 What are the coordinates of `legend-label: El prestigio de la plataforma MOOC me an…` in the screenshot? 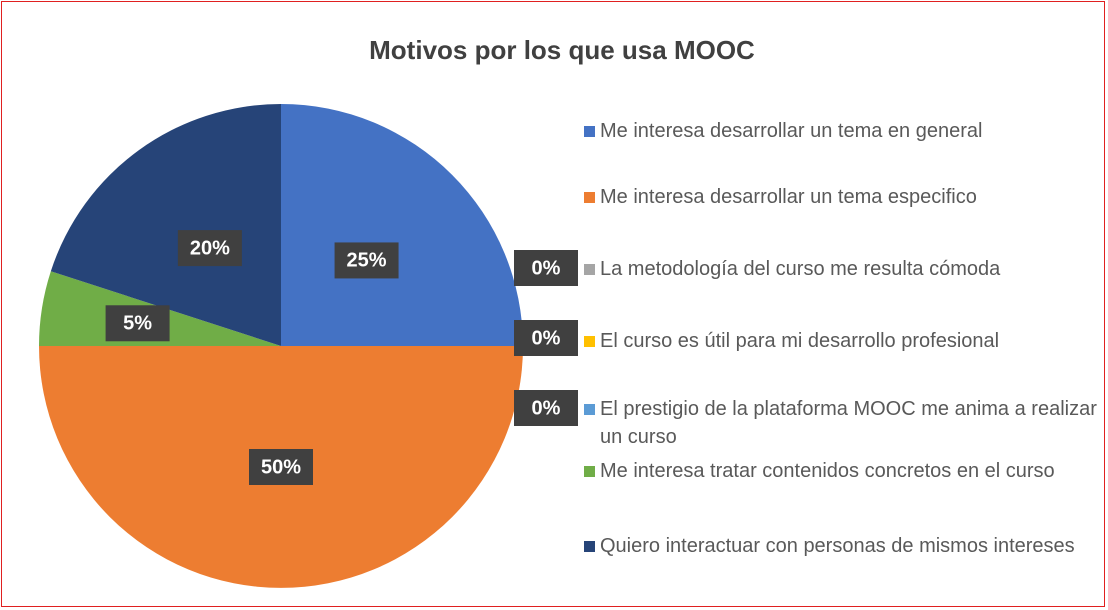 It's located at (848, 423).